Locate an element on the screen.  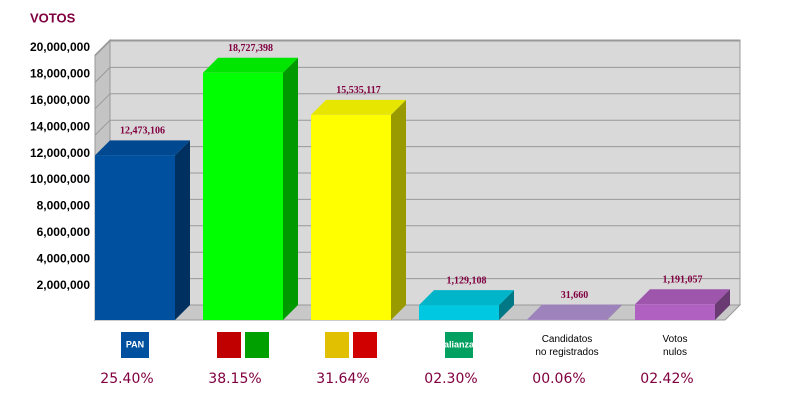
y-tick-label: 12,000,000 is located at coordinates (60, 153).